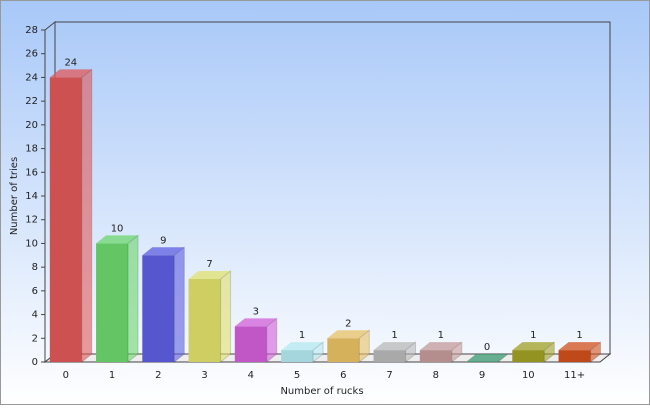  Describe the element at coordinates (163, 240) in the screenshot. I see `data-label: 9` at that location.